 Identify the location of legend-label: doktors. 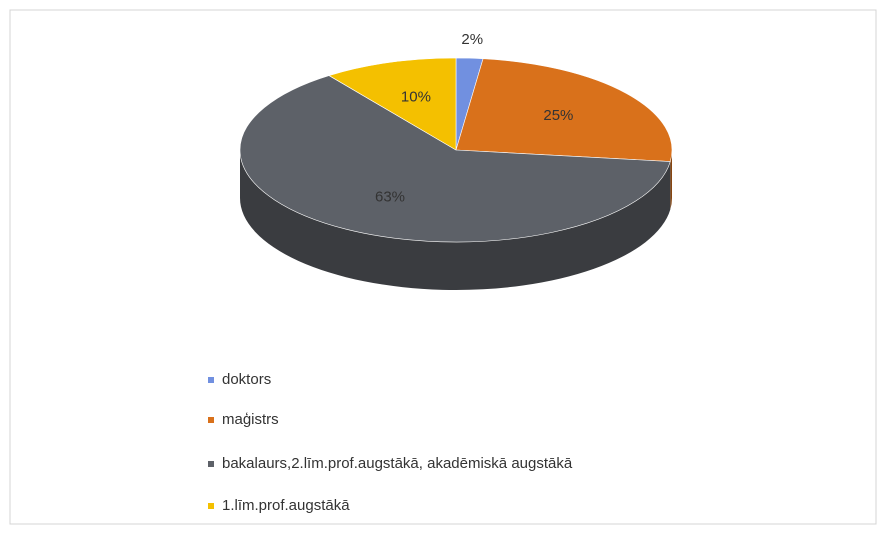
(246, 379).